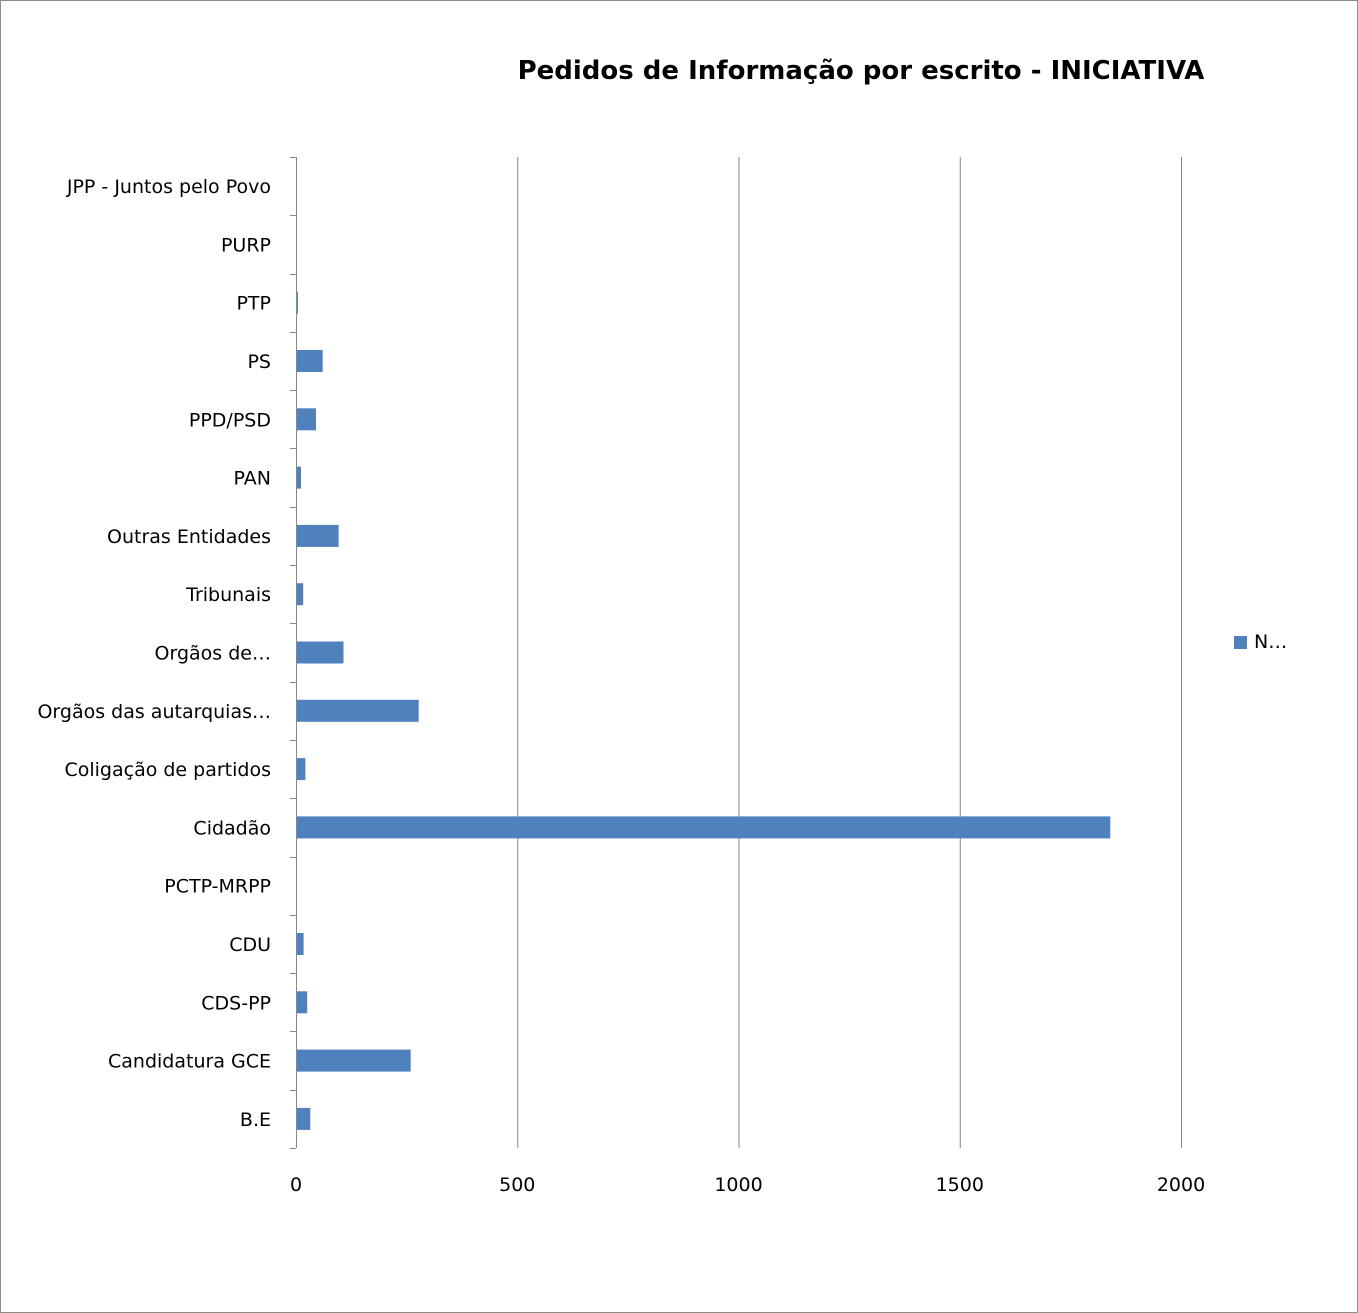 The image size is (1358, 1313). I want to click on category-label: B.E, so click(255, 1120).